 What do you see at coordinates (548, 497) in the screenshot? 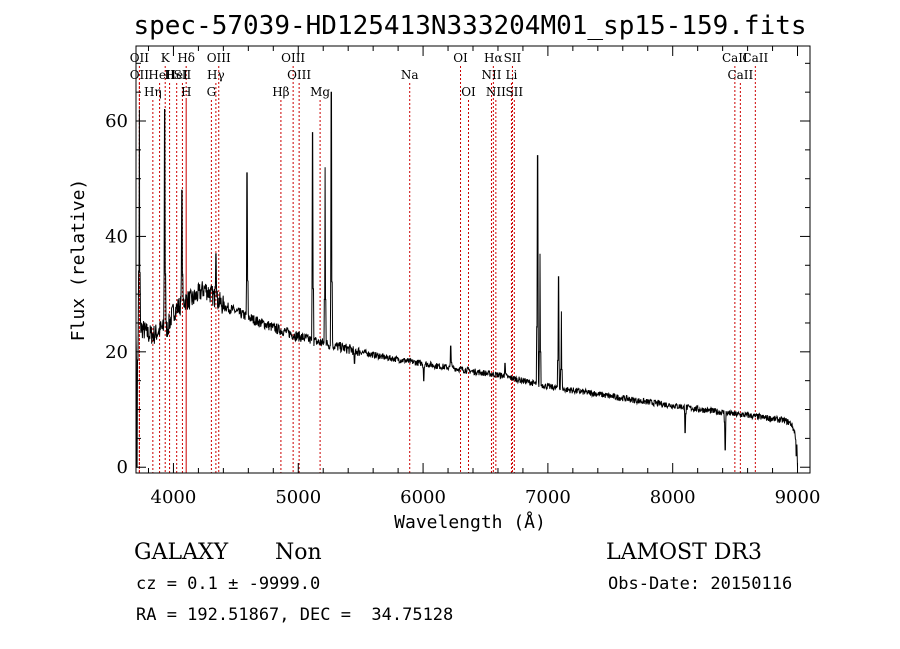
I see `x-tick-label: 7000` at bounding box center [548, 497].